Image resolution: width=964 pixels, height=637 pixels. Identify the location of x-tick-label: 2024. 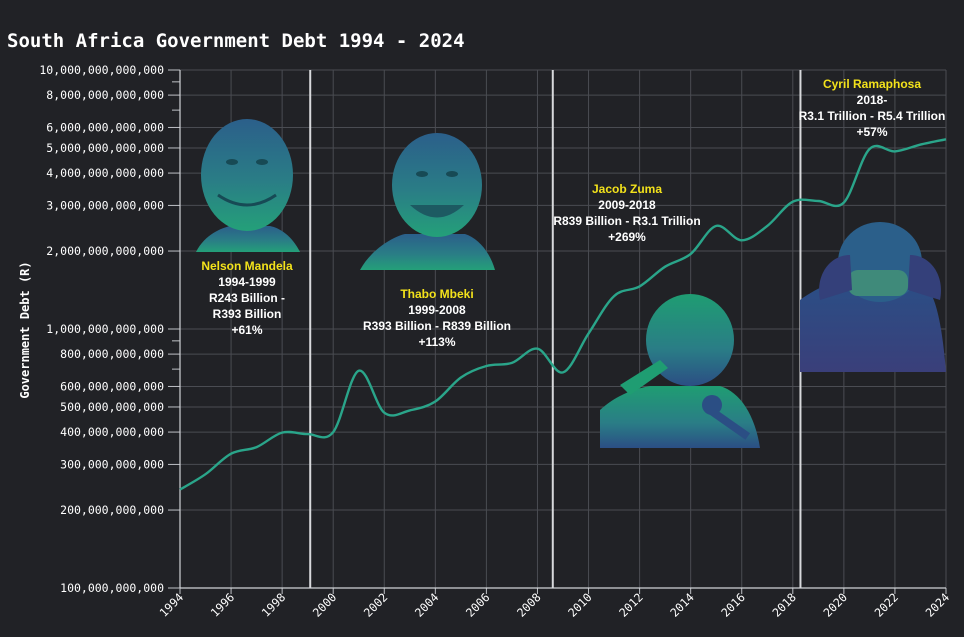
(938, 605).